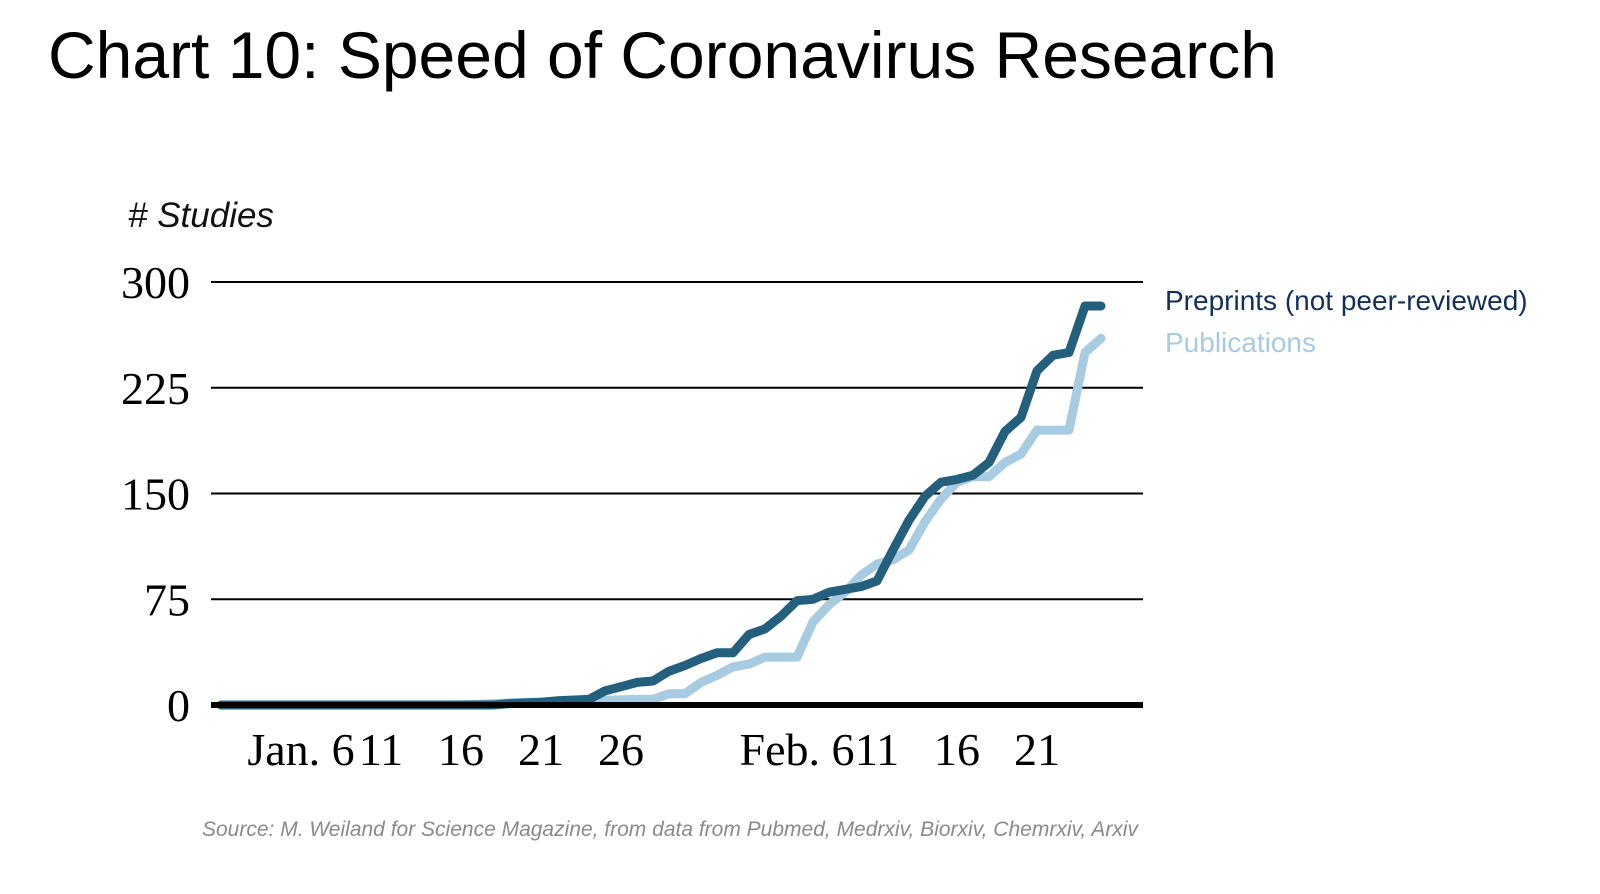  Describe the element at coordinates (621, 749) in the screenshot. I see `x-tick-label: 26` at that location.